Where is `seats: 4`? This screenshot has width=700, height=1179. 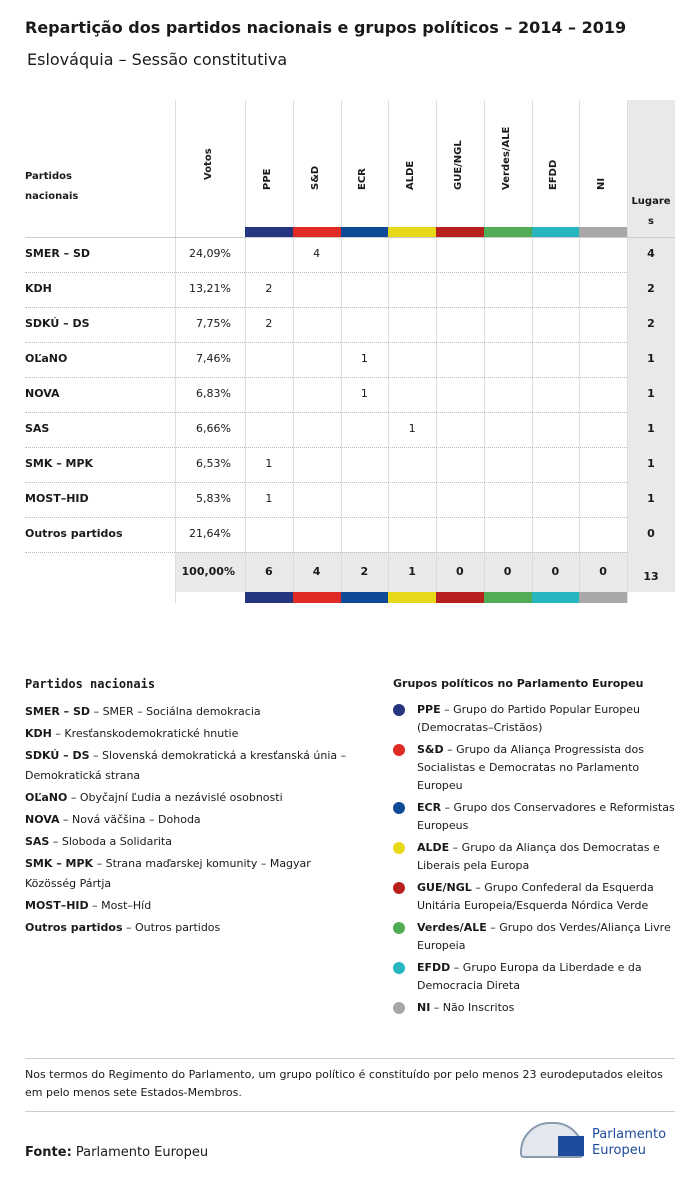 seats: 4 is located at coordinates (651, 253).